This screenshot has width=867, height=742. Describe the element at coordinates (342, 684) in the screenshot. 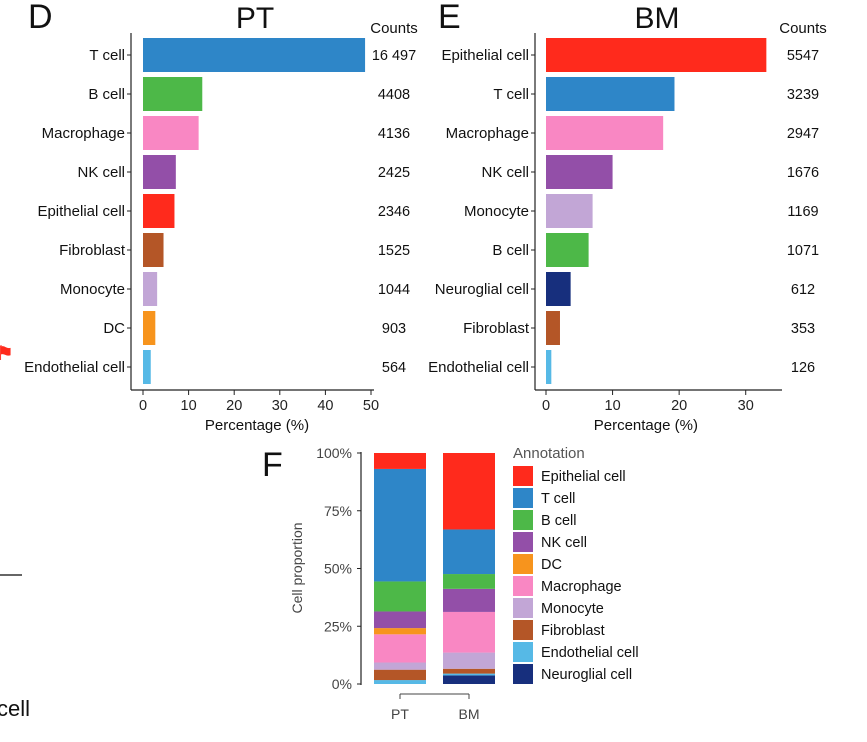

I see `f-ytick-label-0: 0%` at that location.